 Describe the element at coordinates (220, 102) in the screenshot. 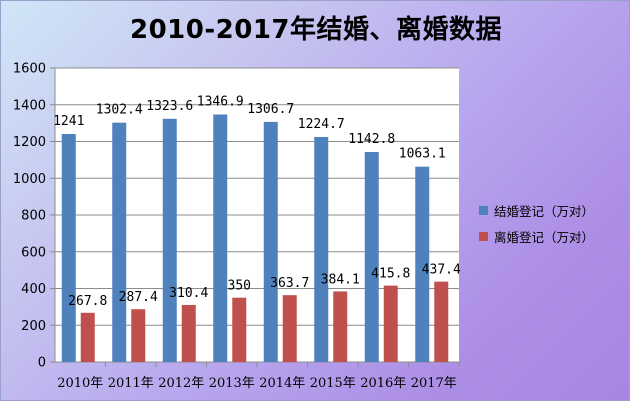

I see `data-label-marriage: 1346.9` at that location.